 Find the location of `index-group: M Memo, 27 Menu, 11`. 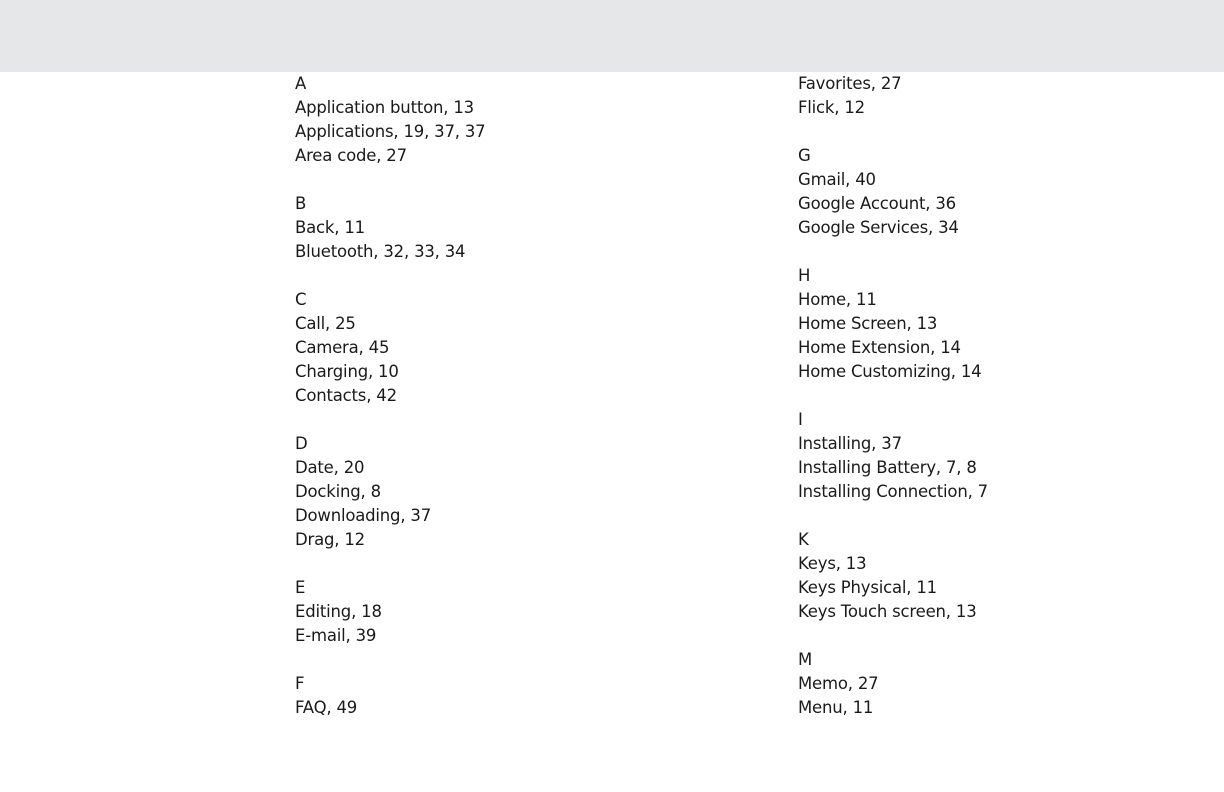

index-group: M Memo, 27 Menu, 11 is located at coordinates (893, 684).